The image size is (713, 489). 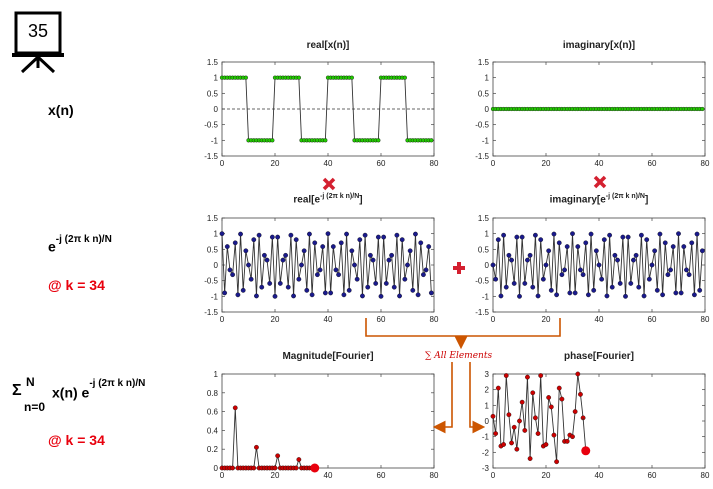 I want to click on title-real-exp: real[e-j (2π k n)/N], so click(x=328, y=199).